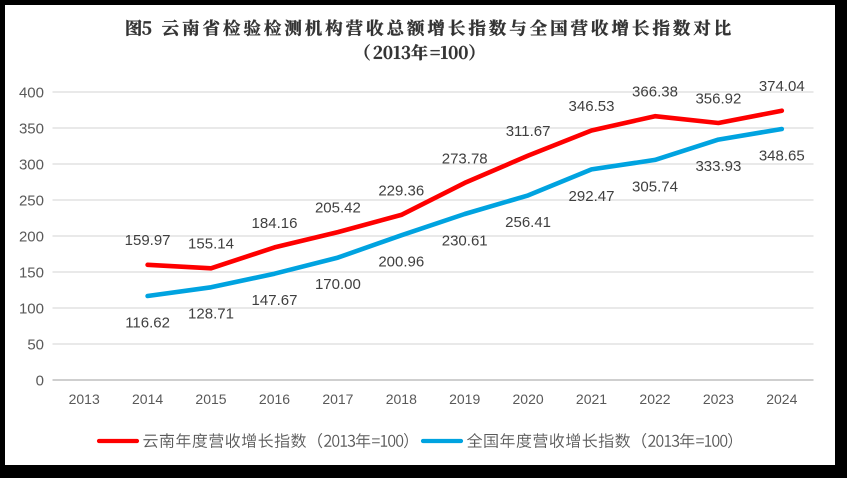 The height and width of the screenshot is (478, 847). I want to click on svg-text: 356.92, so click(718, 98).